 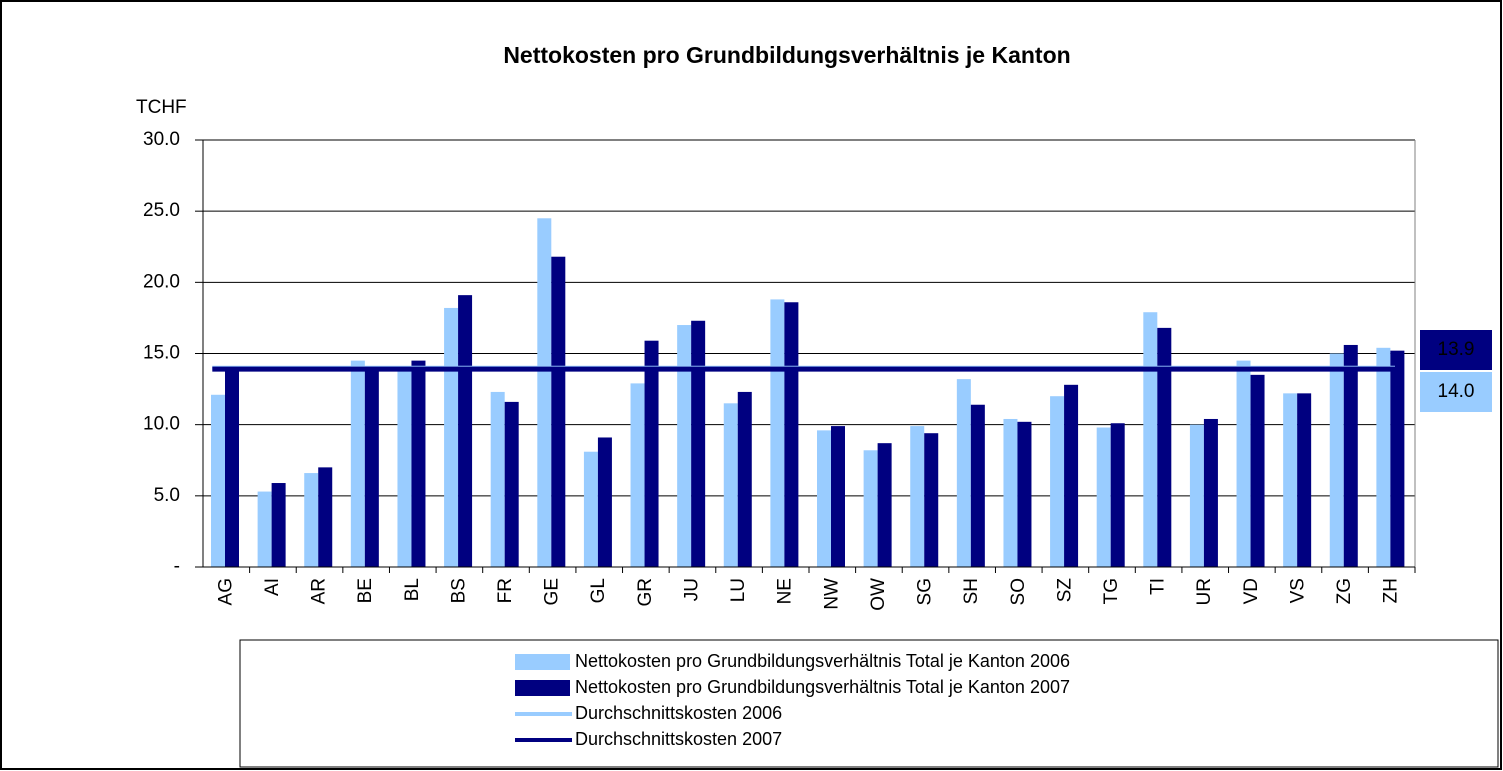 I want to click on x-tick-label: LU, so click(x=738, y=590).